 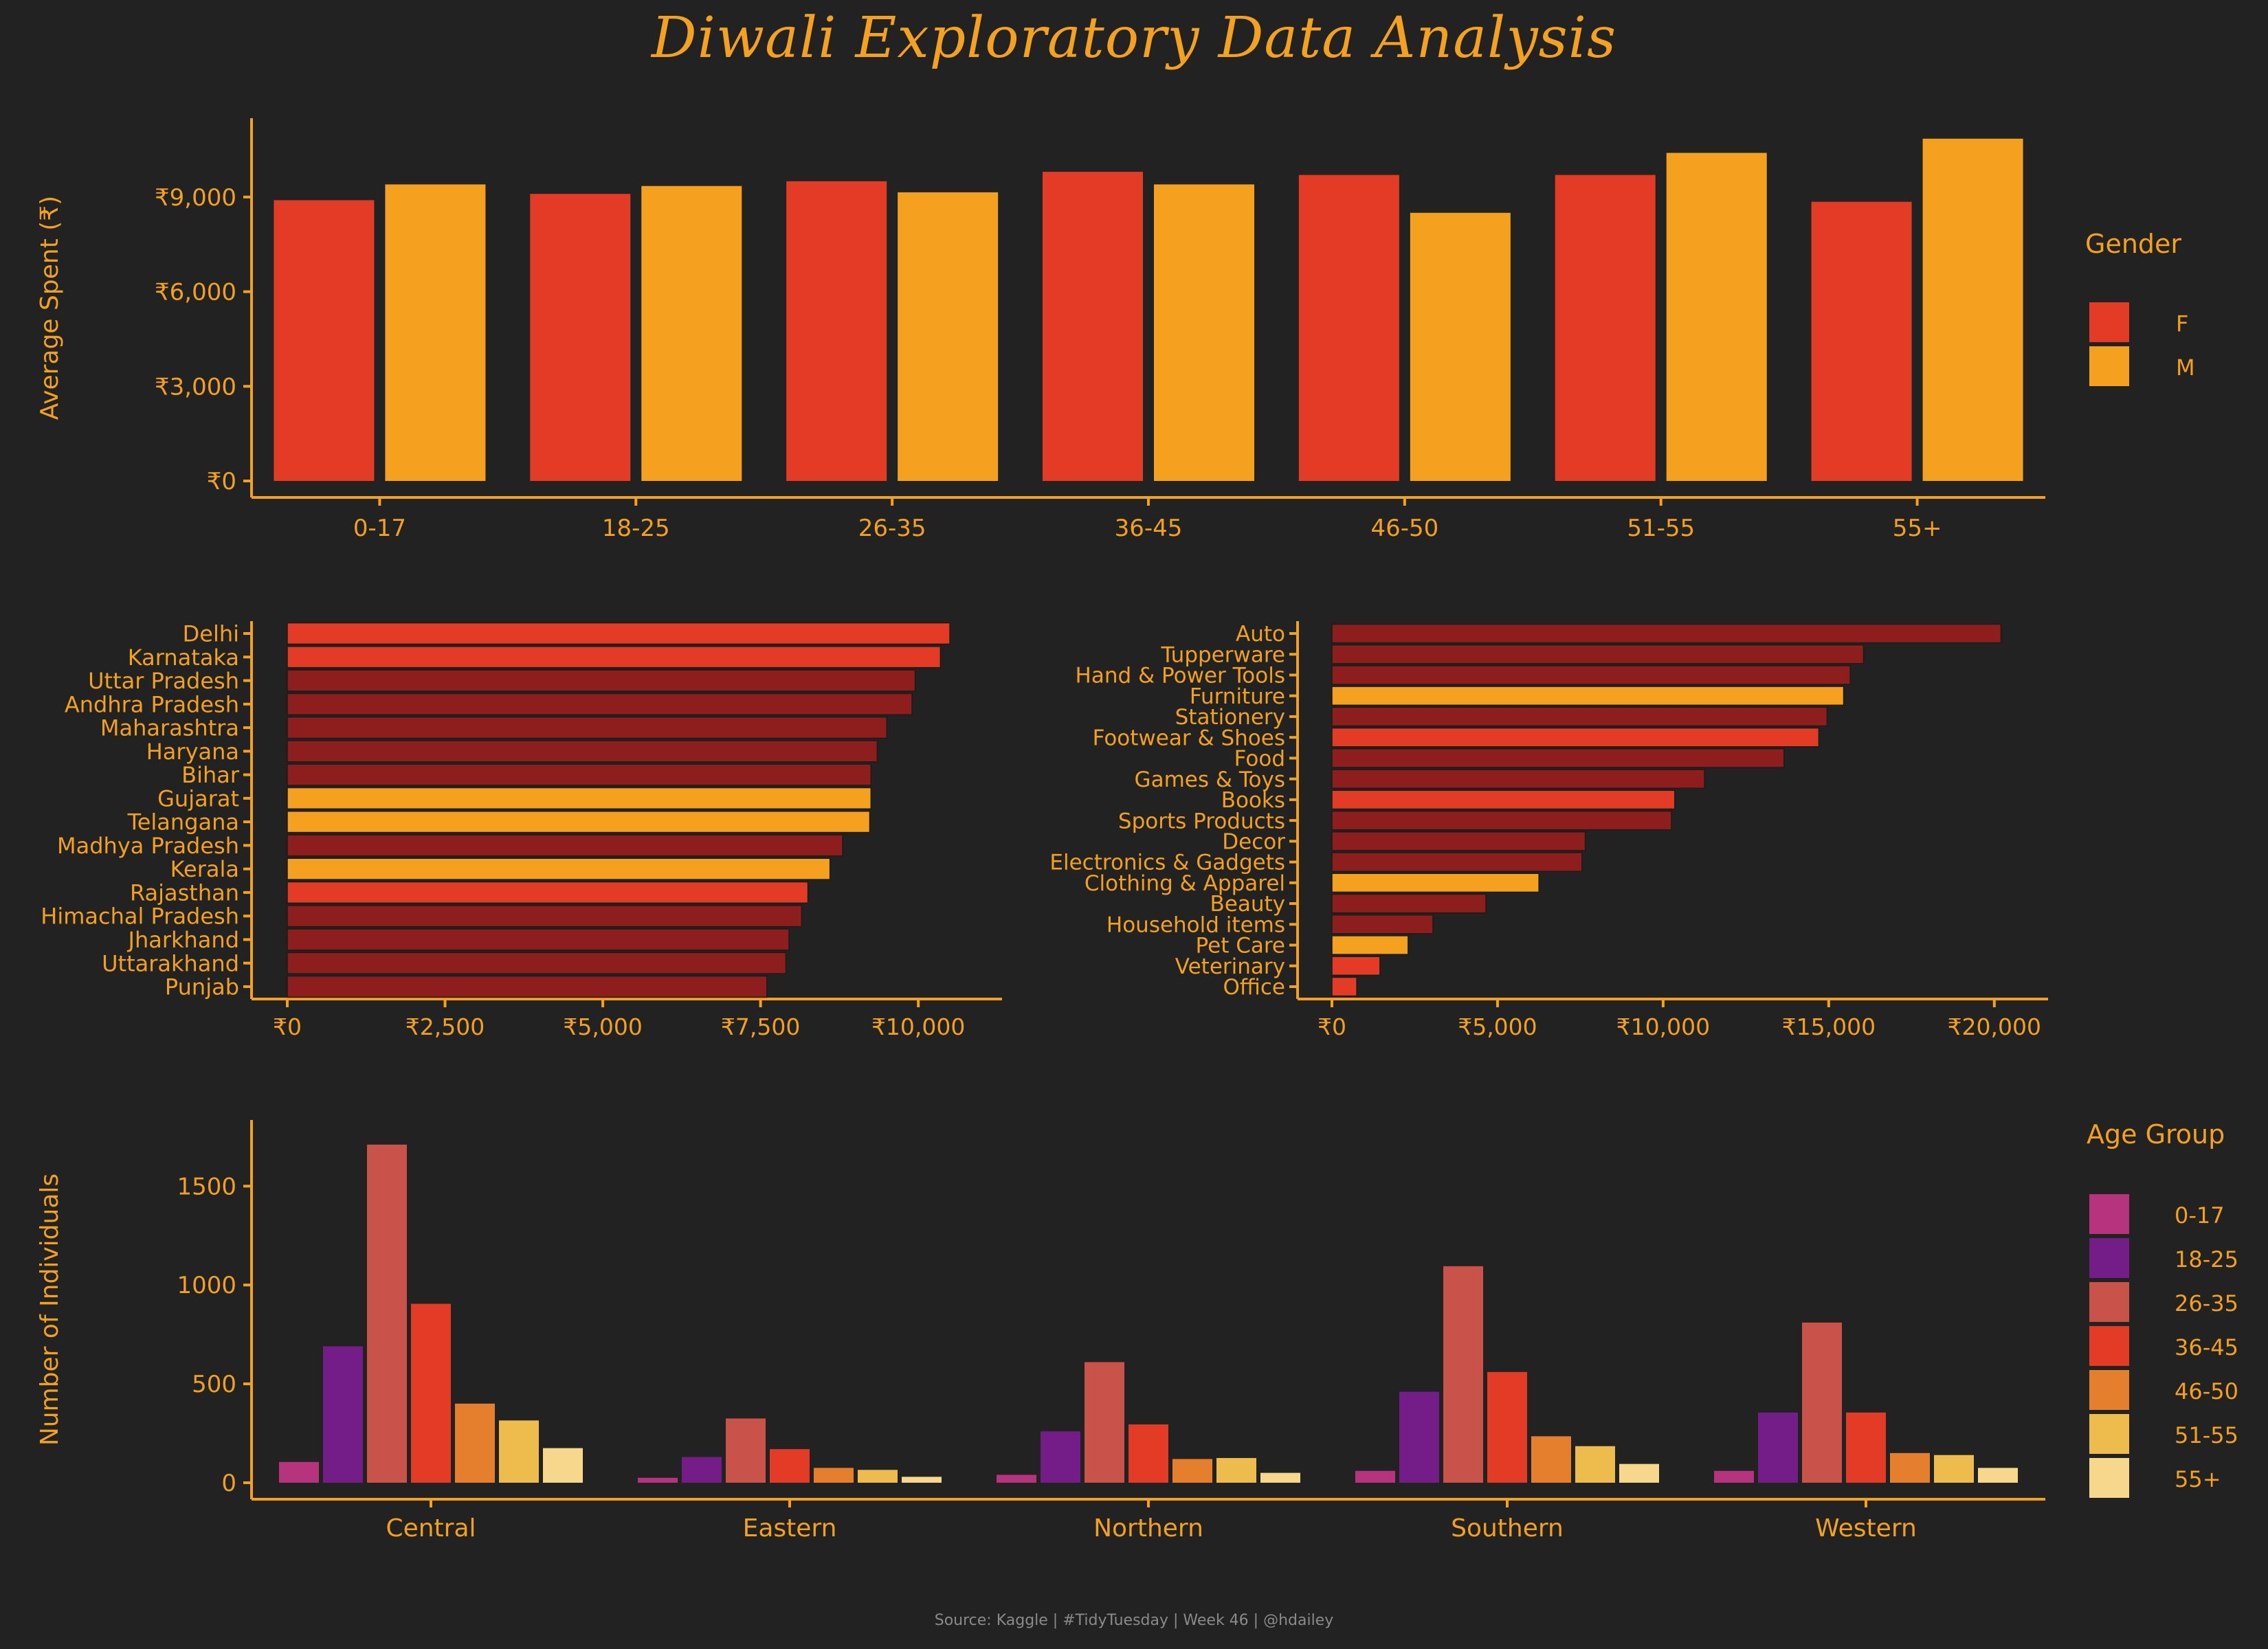 I want to click on y-tick-label: Delhi, so click(x=211, y=634).